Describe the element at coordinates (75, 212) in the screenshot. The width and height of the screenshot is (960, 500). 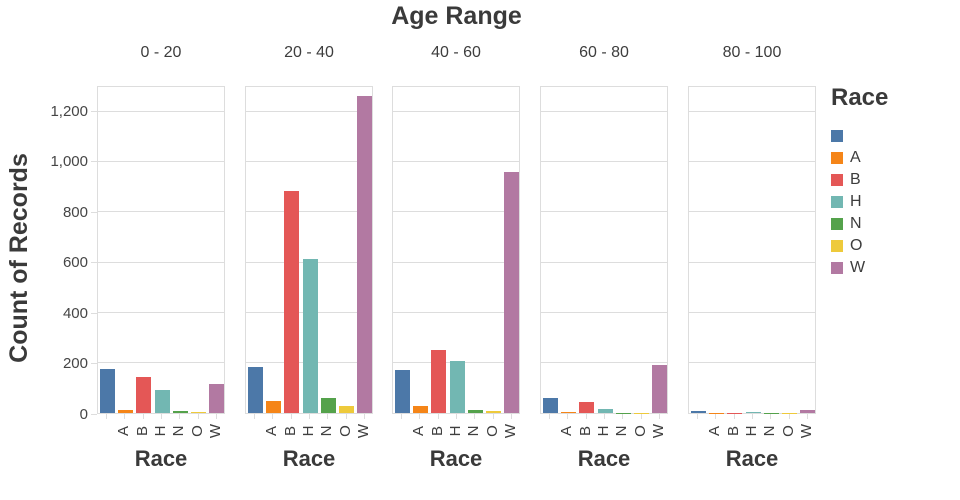
I see `y-tick-label: 800` at that location.